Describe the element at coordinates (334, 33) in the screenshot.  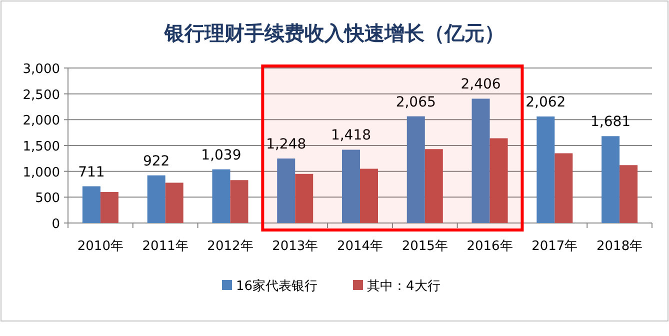
I see `chart-title: 银行理财手续费收入快速增长（亿元）` at that location.